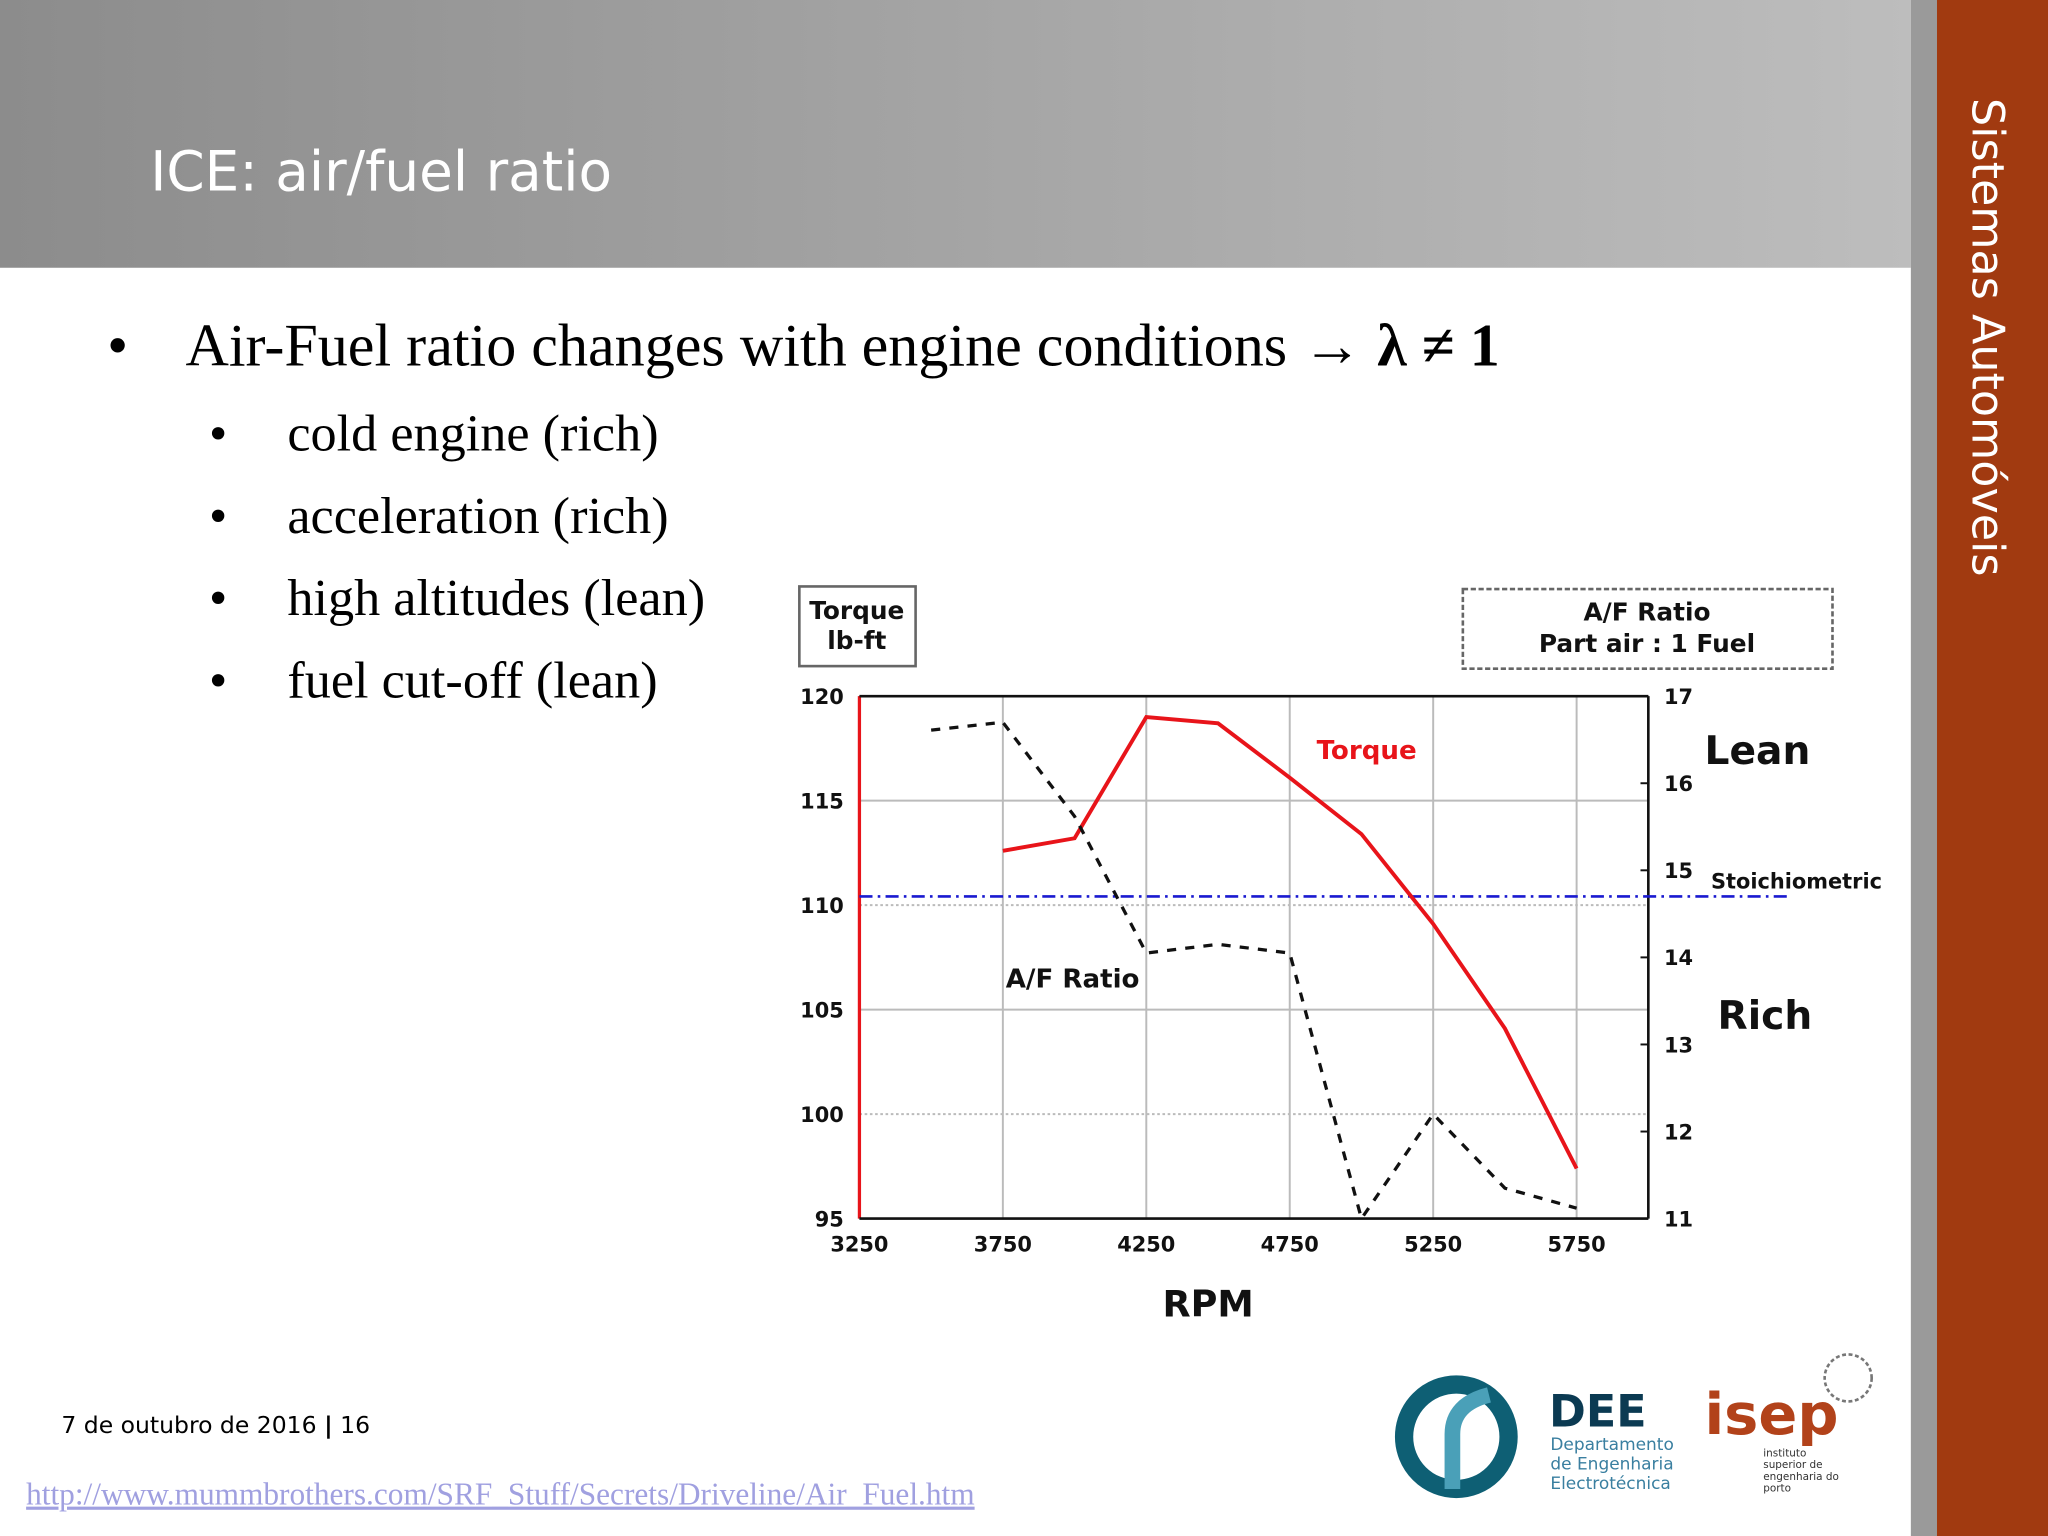  What do you see at coordinates (1757, 751) in the screenshot?
I see `annotation: Lean` at bounding box center [1757, 751].